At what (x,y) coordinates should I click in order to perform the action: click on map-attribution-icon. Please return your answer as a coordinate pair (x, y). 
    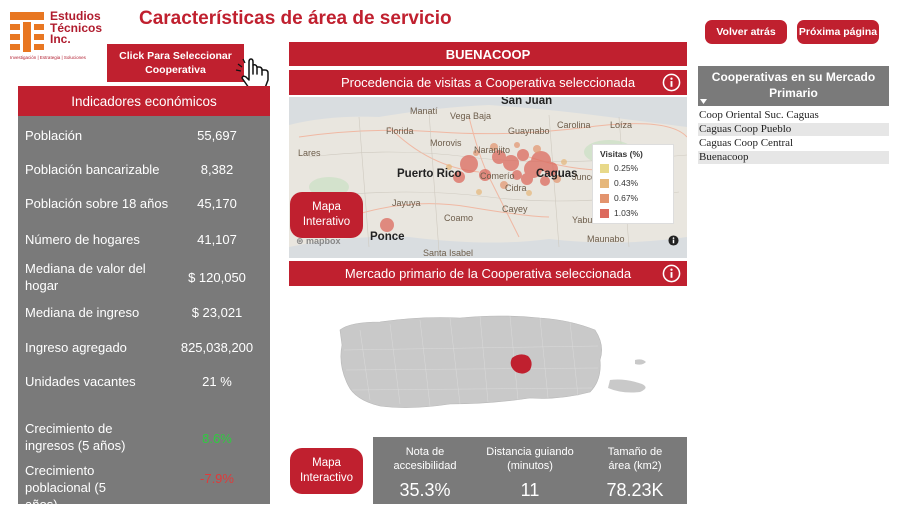
    Looking at the image, I should click on (673, 240).